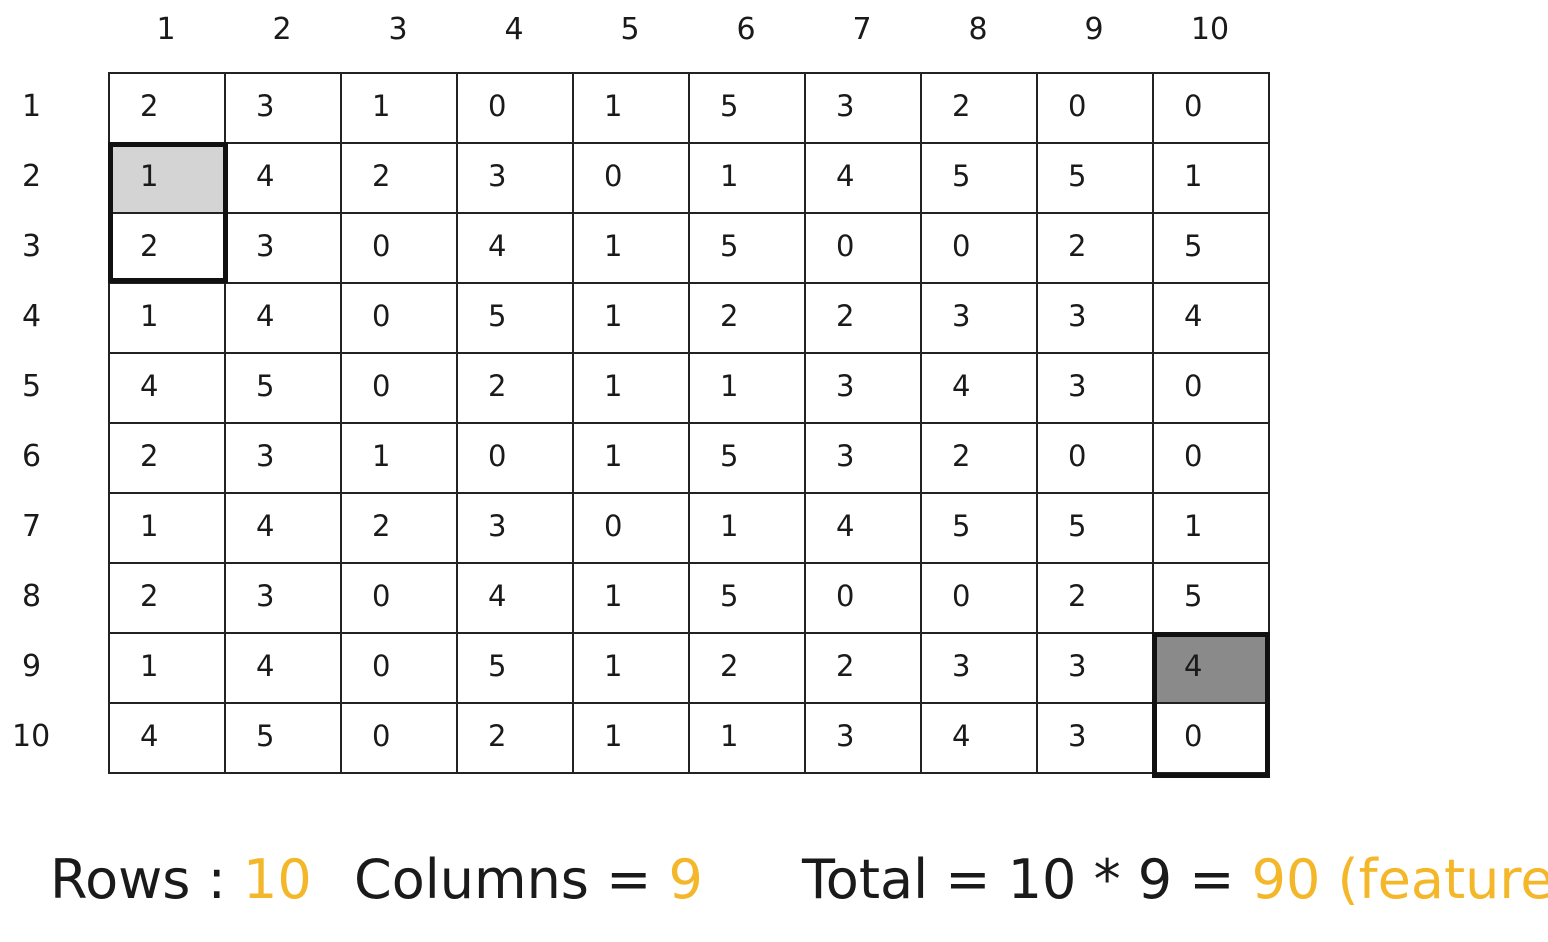 The image size is (1548, 942). What do you see at coordinates (32, 176) in the screenshot?
I see `row-header: 2` at bounding box center [32, 176].